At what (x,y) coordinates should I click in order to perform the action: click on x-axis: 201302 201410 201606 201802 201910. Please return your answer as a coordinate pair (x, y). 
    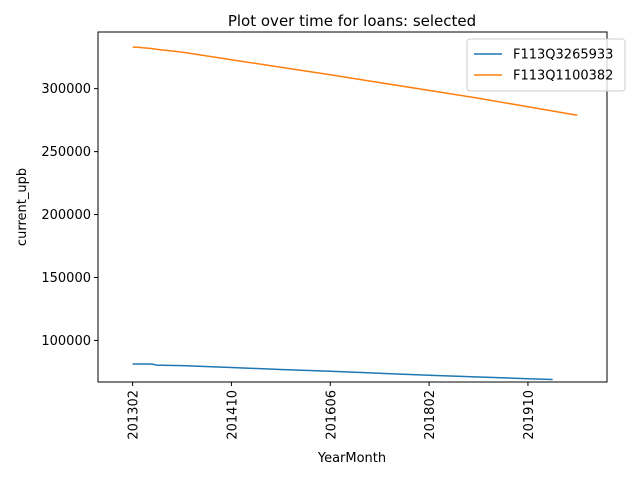
    Looking at the image, I should click on (332, 411).